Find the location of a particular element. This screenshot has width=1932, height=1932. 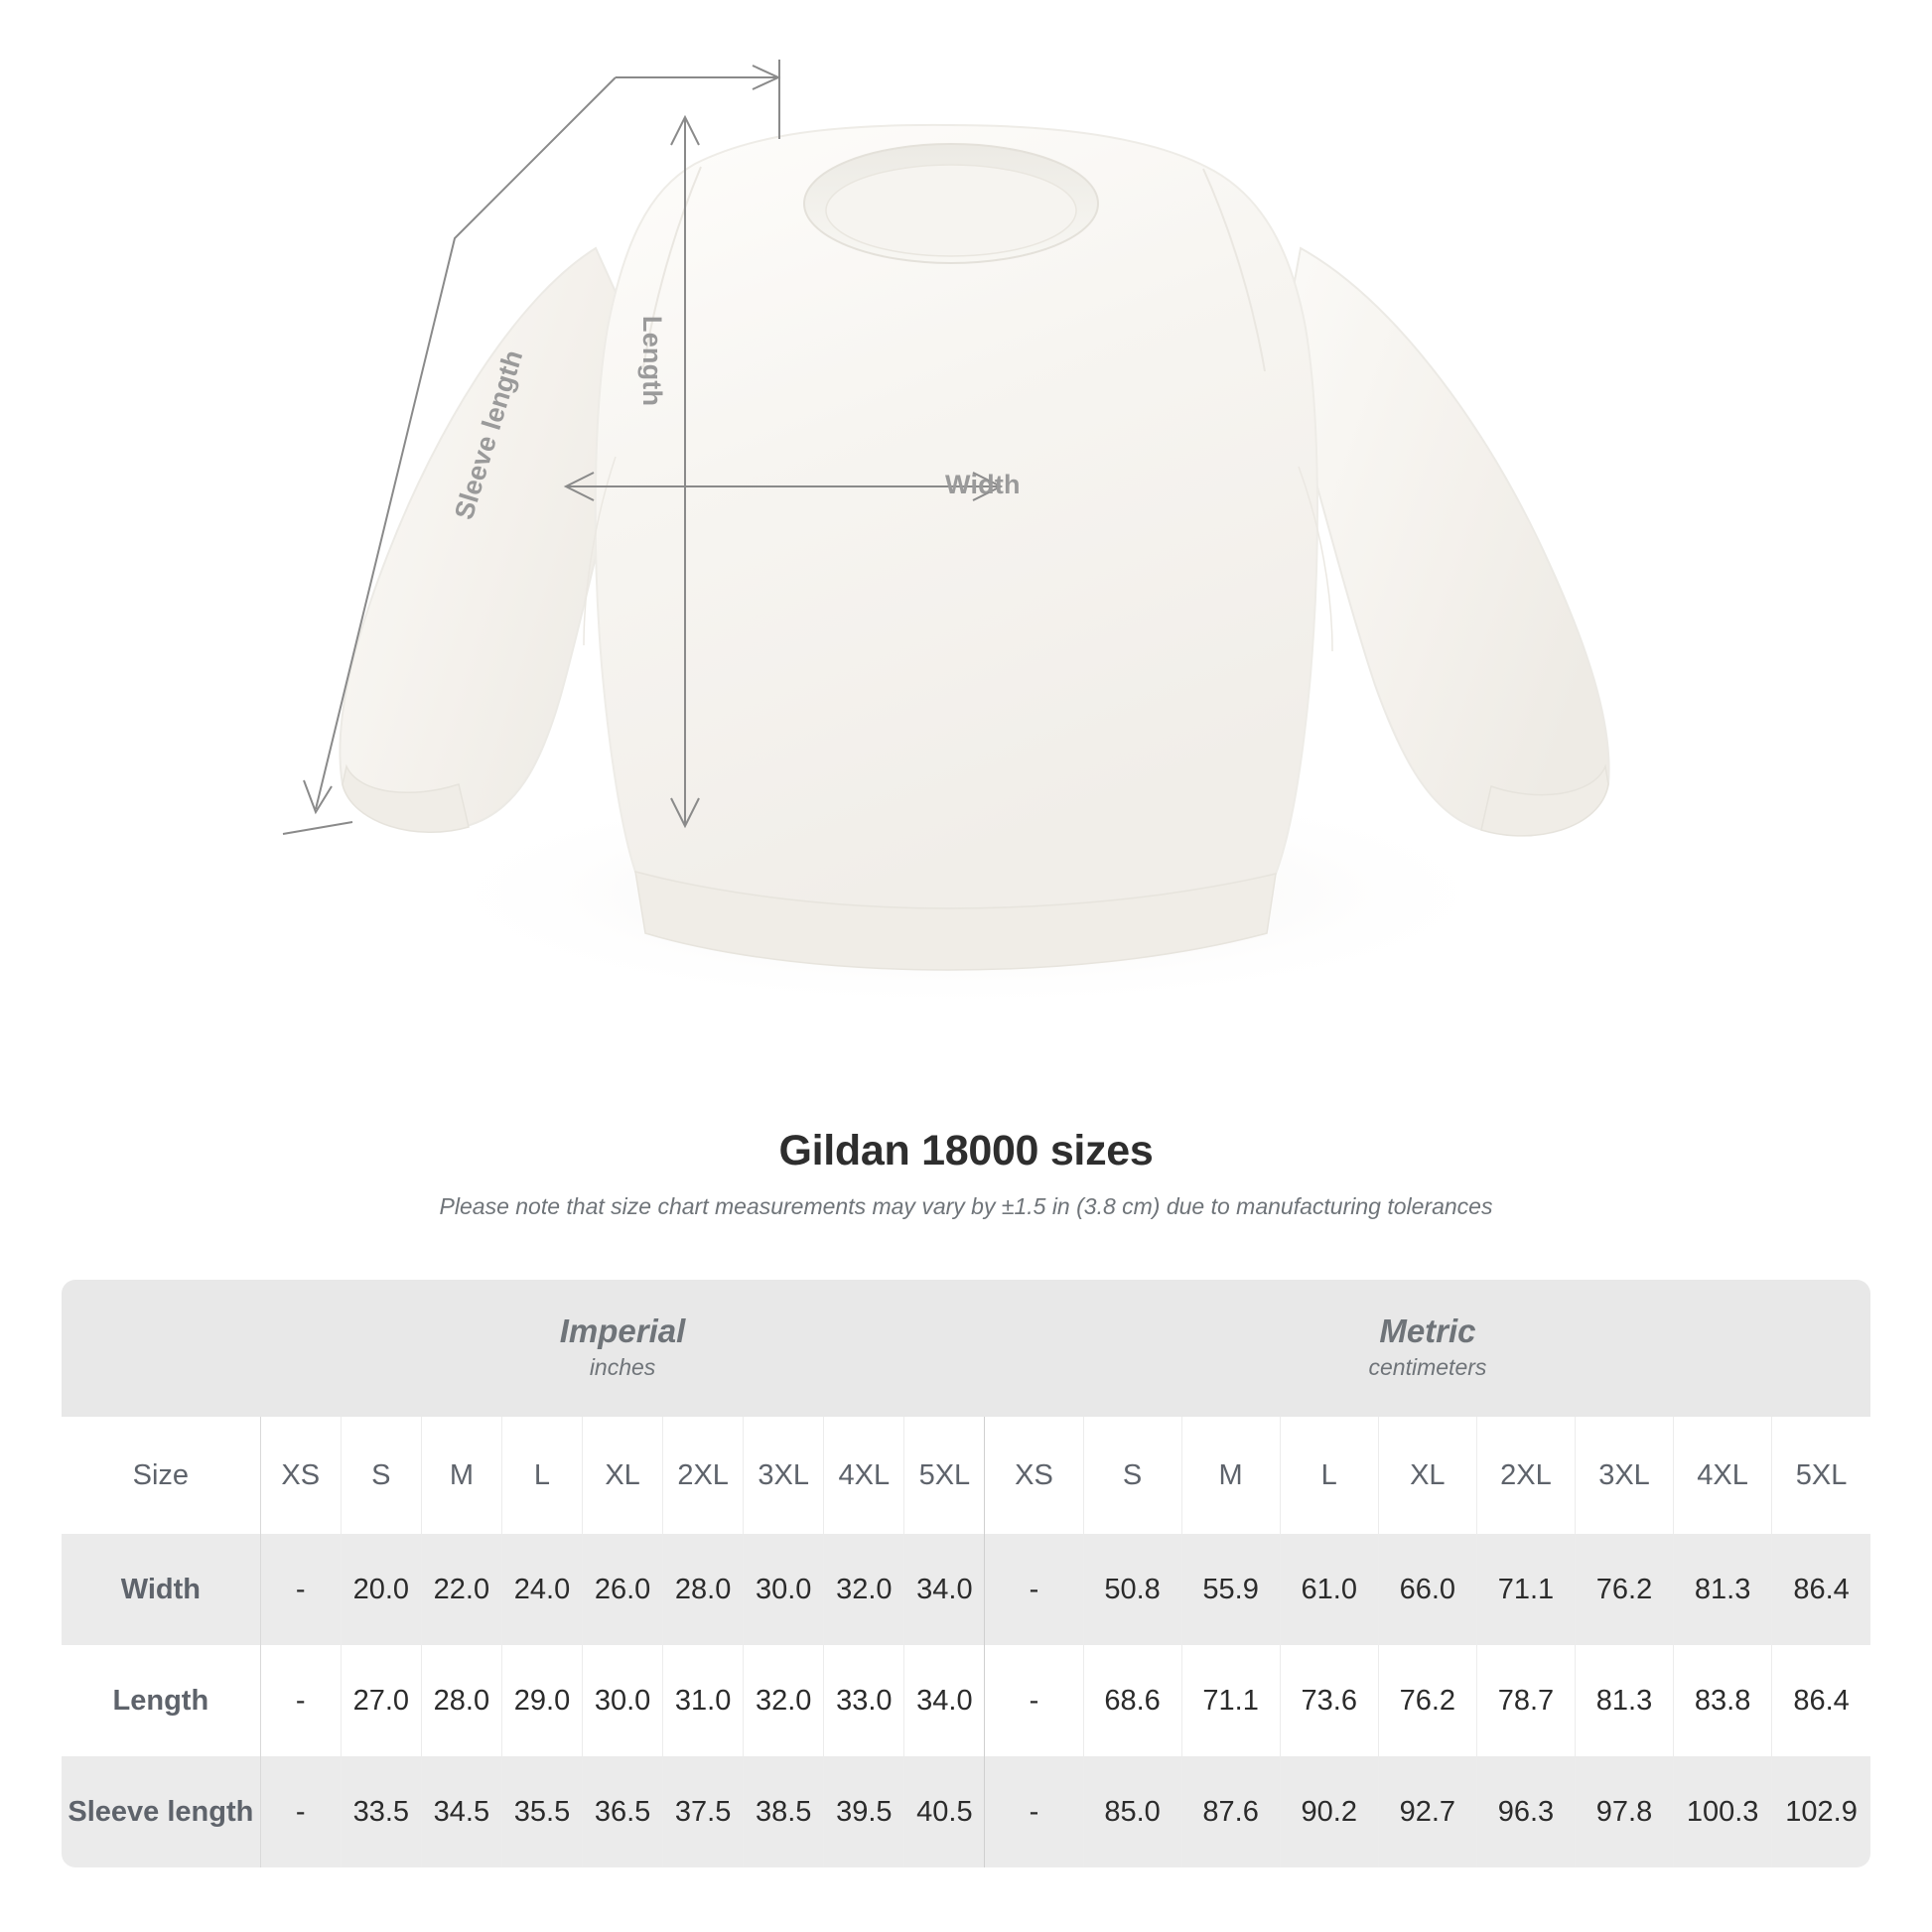

cell-length-metric-s: 68.6 is located at coordinates (1132, 1701).